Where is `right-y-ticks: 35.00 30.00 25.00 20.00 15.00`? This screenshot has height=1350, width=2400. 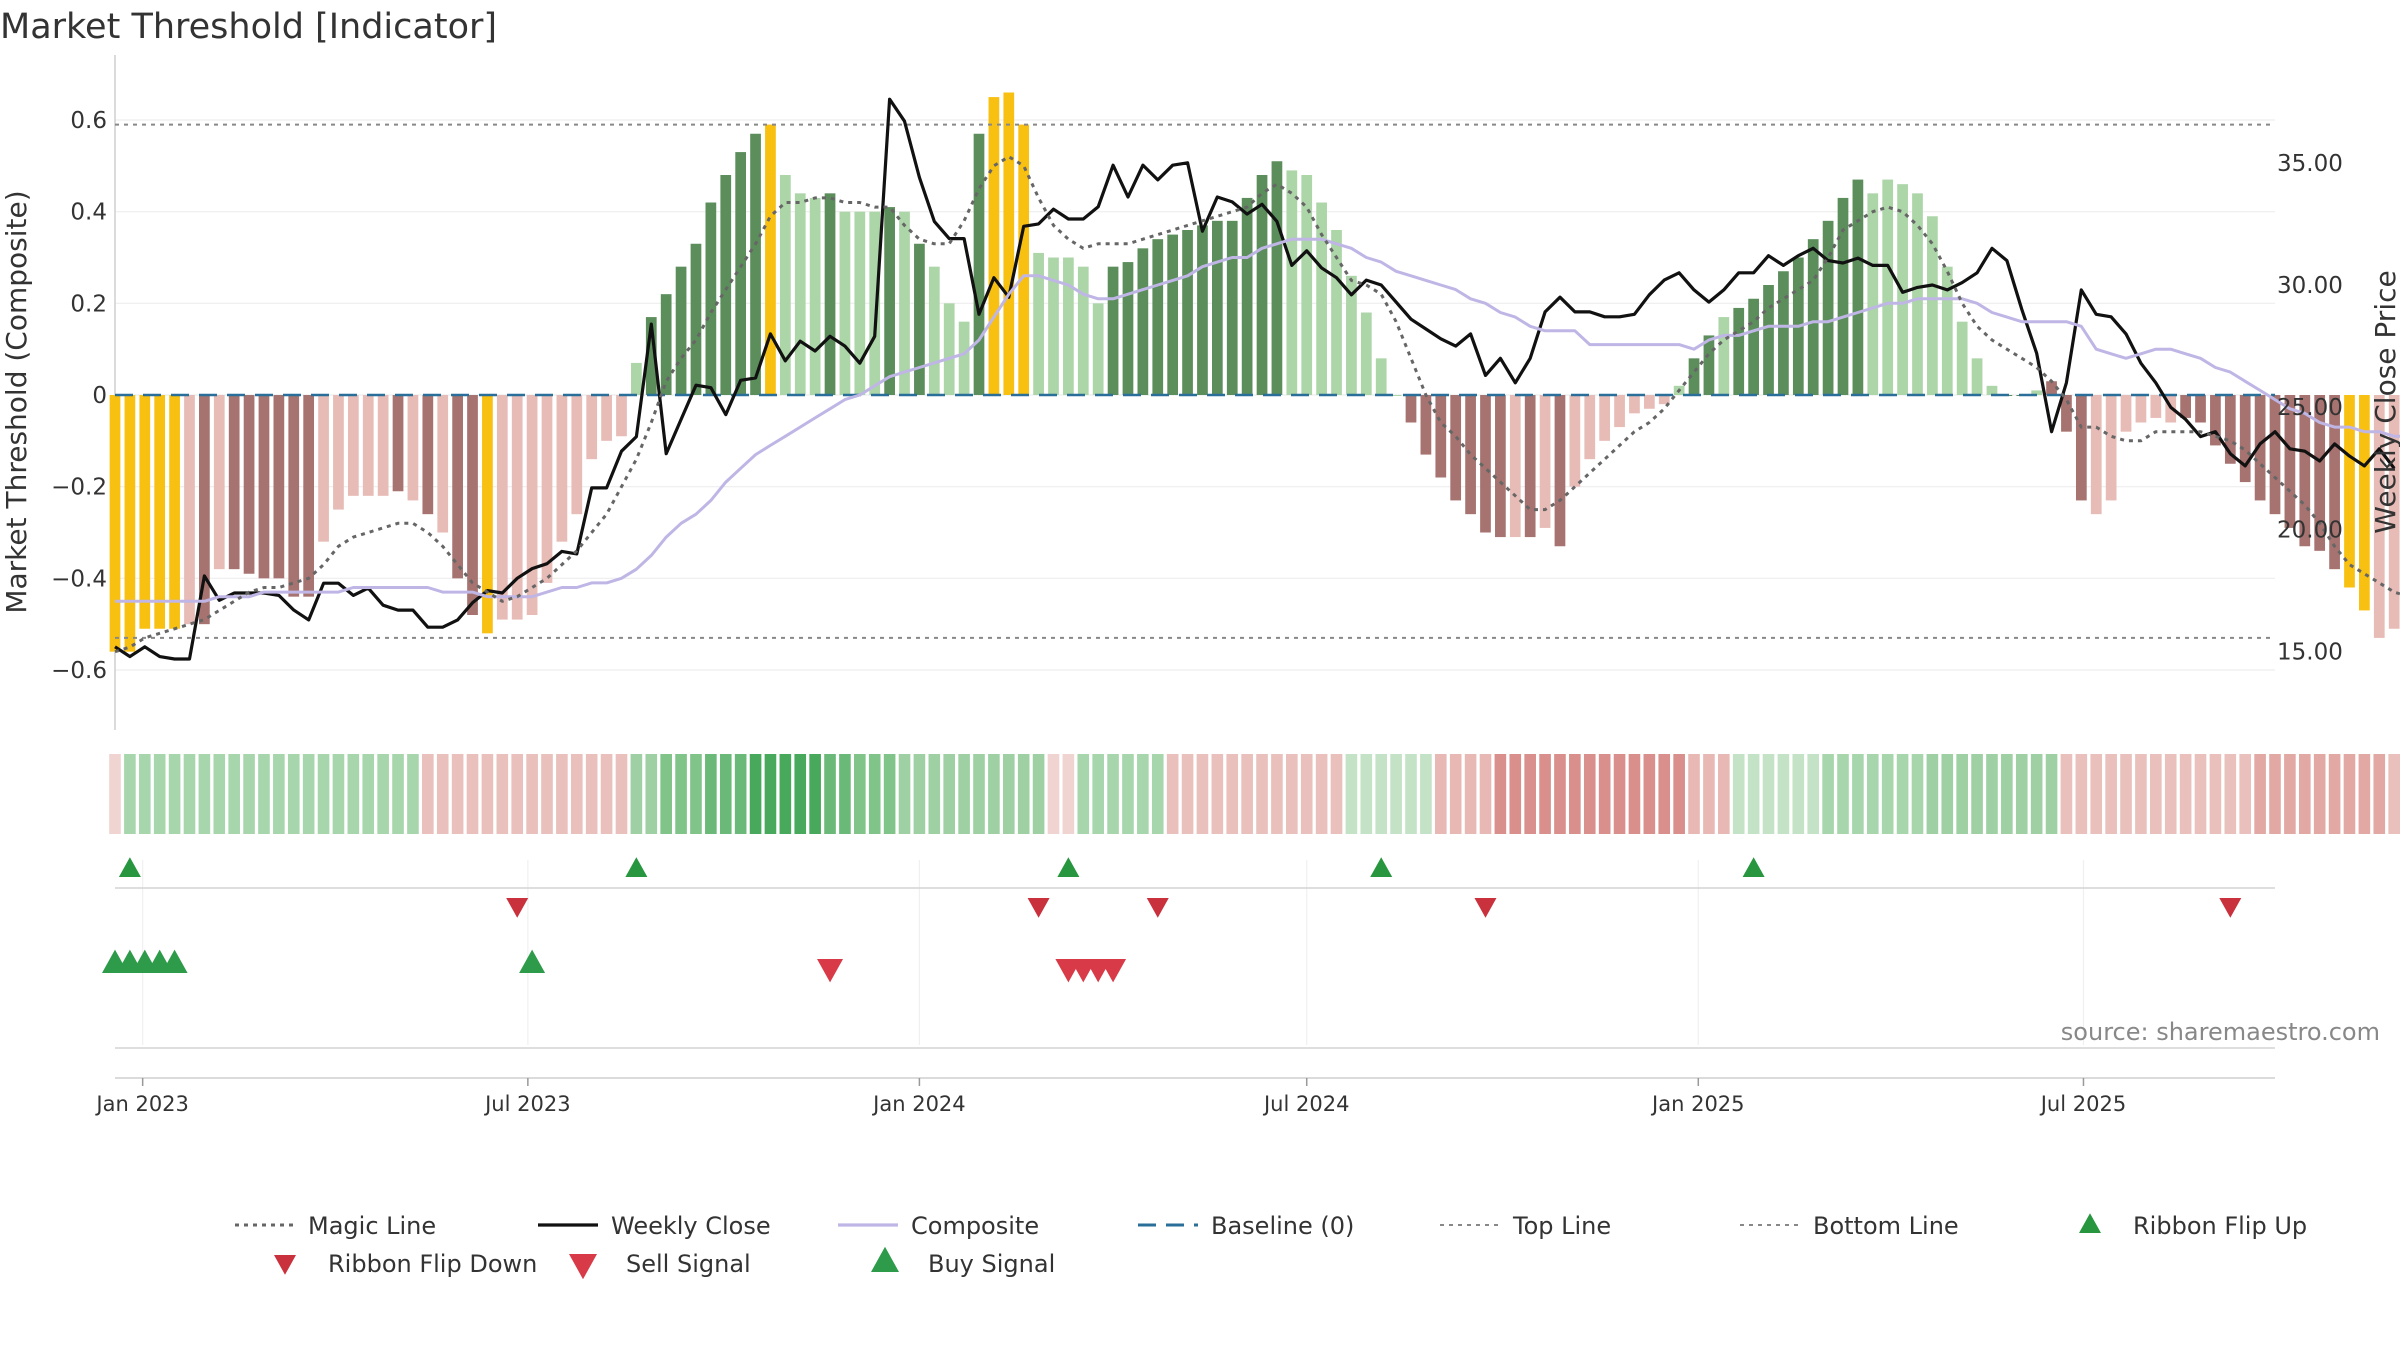 right-y-ticks: 35.00 30.00 25.00 20.00 15.00 is located at coordinates (2310, 408).